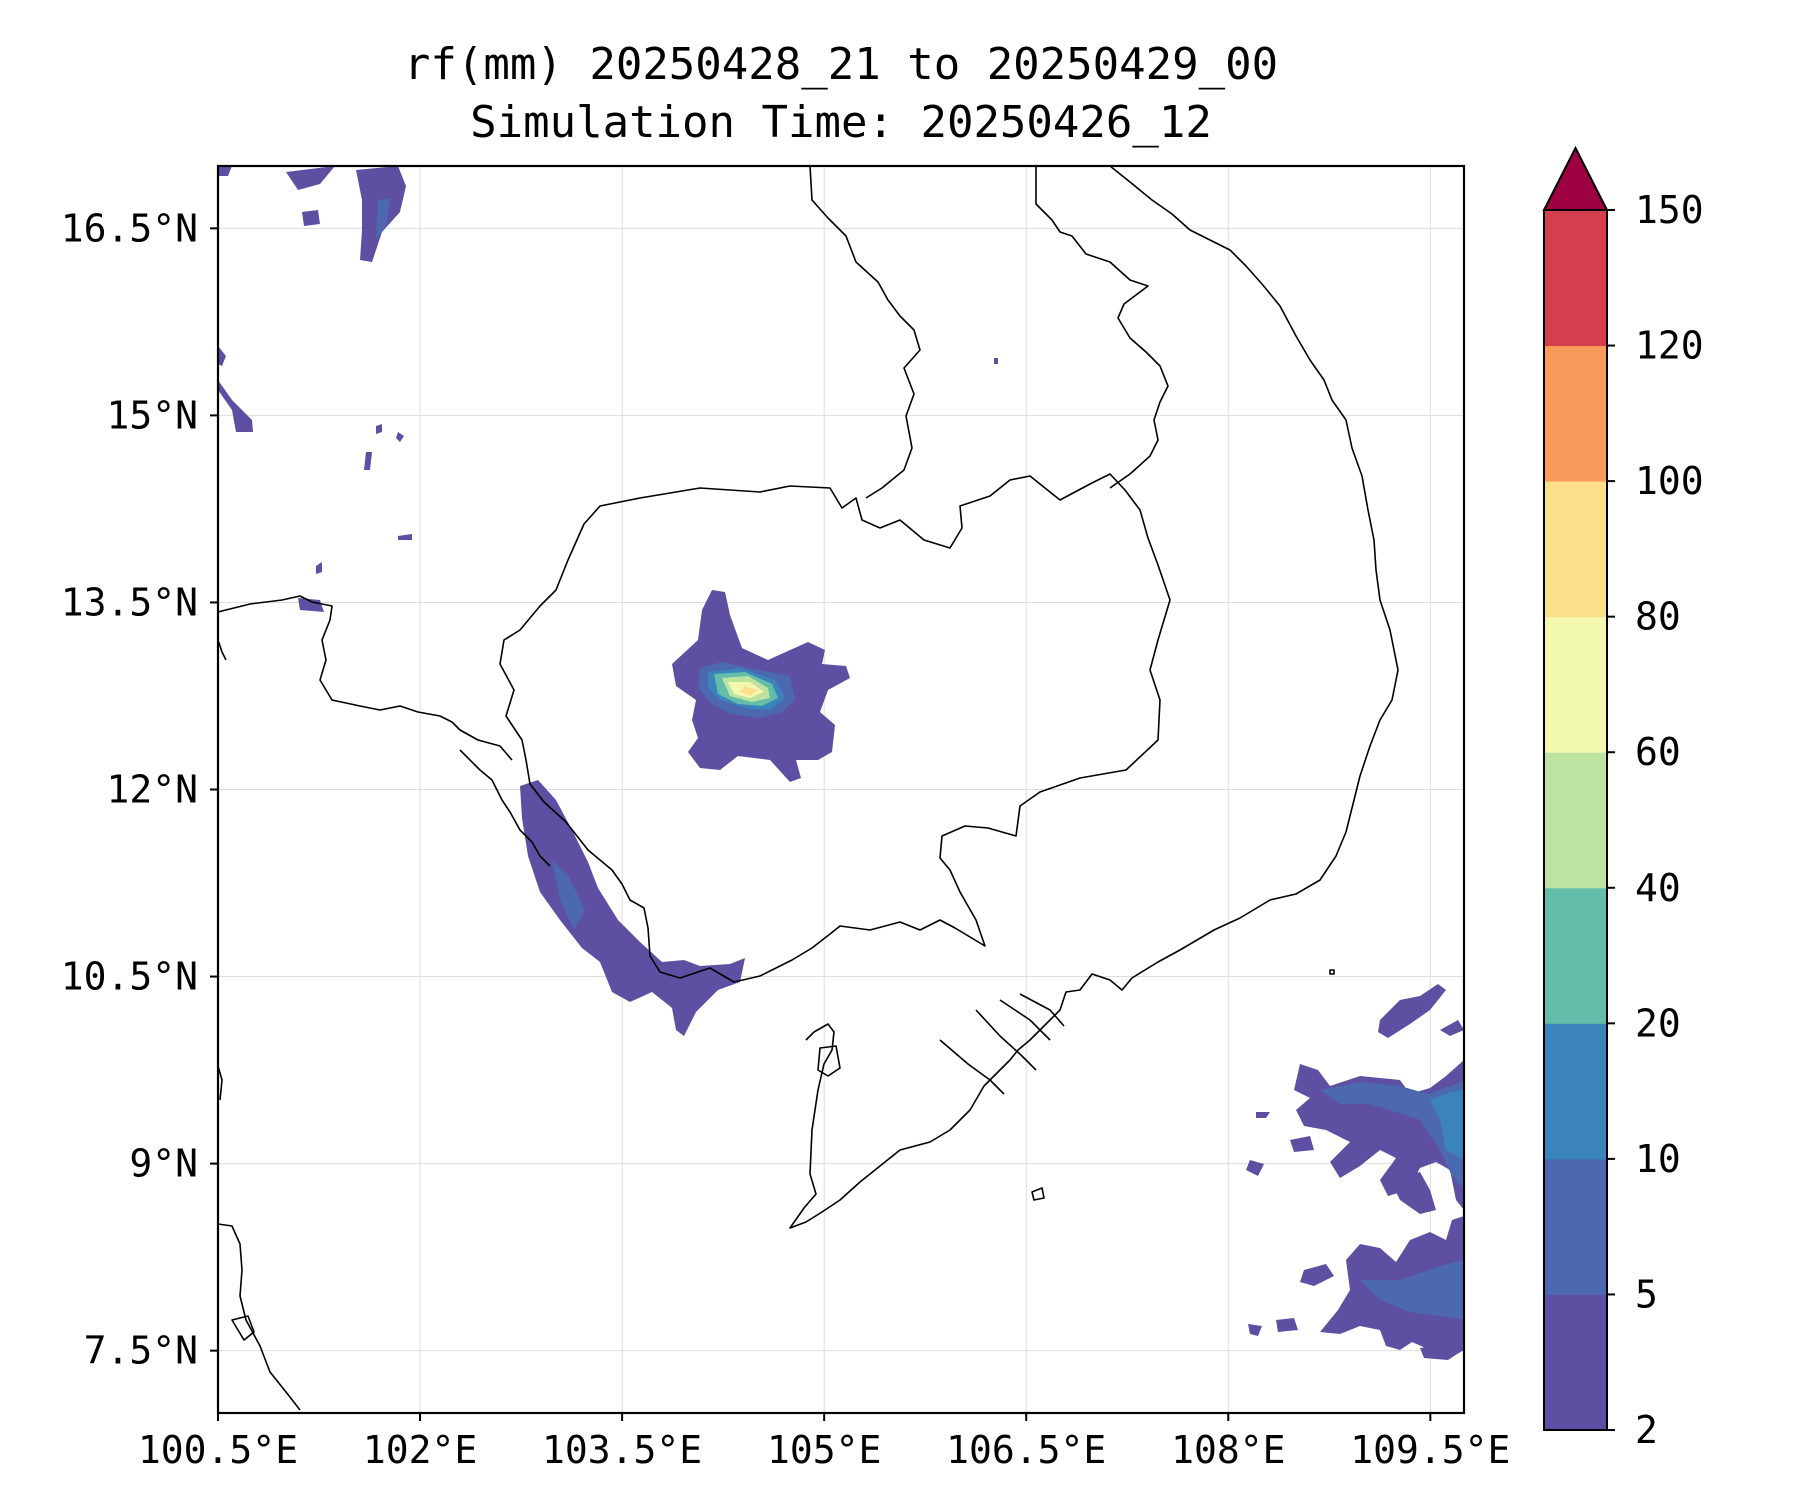  What do you see at coordinates (1669, 481) in the screenshot?
I see `colorbar-tick-label: 100` at bounding box center [1669, 481].